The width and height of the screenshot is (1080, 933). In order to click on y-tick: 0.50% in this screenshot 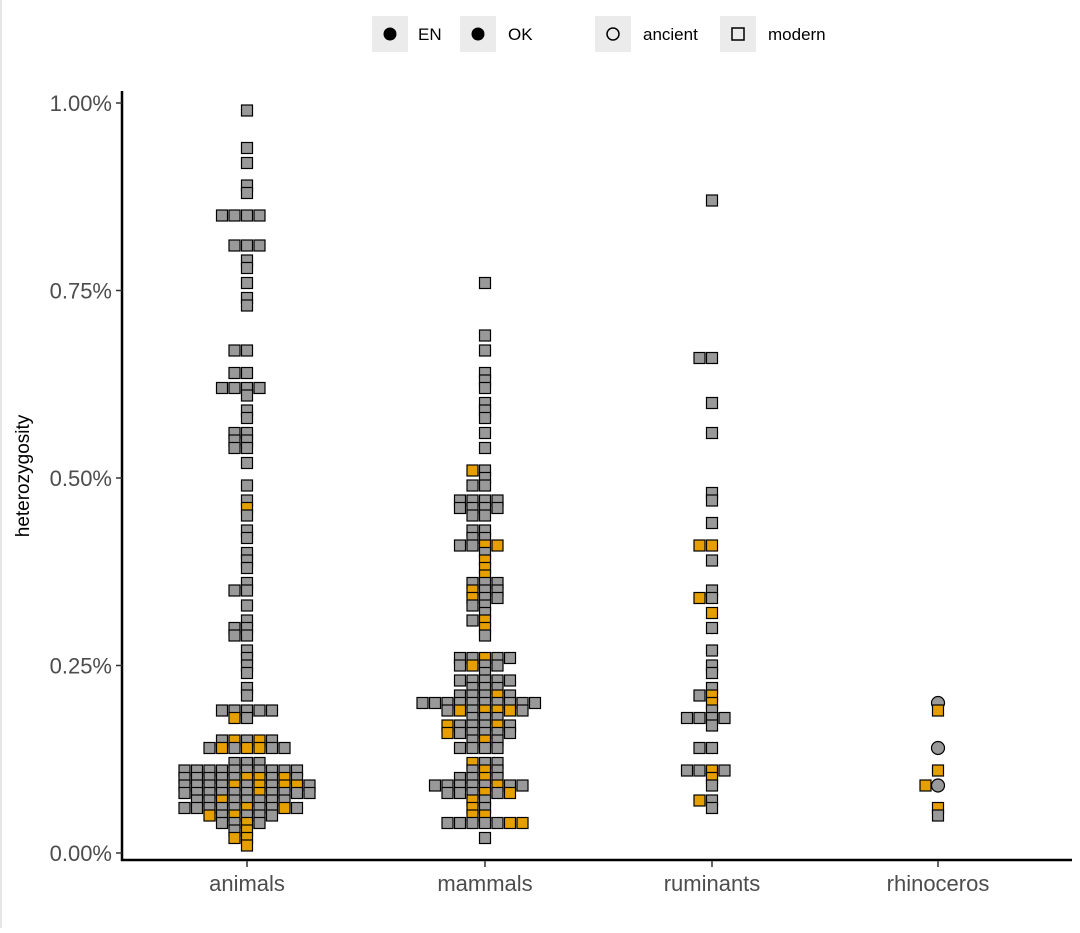, I will do `click(86, 478)`.